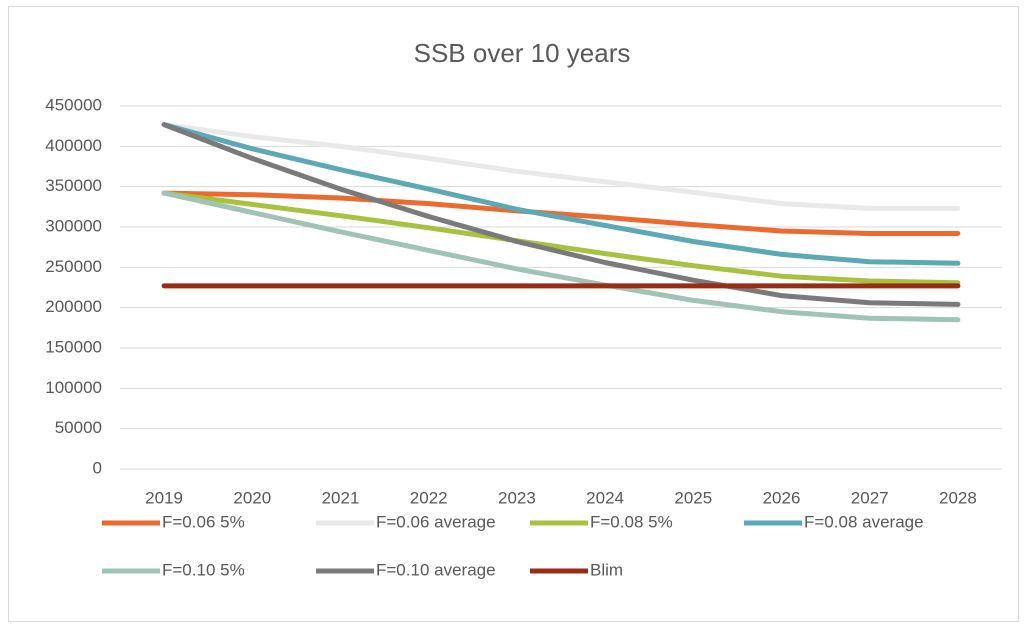  What do you see at coordinates (97, 467) in the screenshot?
I see `y-tick-label: 0` at bounding box center [97, 467].